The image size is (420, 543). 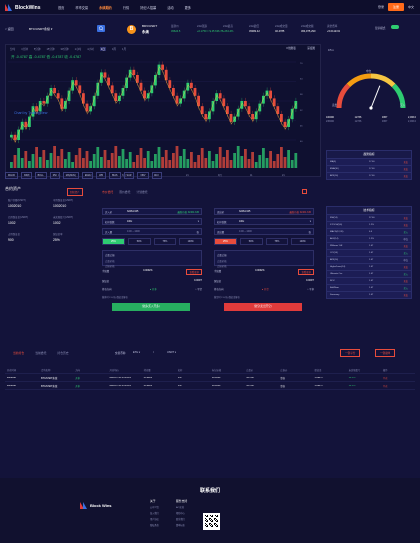 I want to click on indicator-button: EMA, so click(x=87, y=175).